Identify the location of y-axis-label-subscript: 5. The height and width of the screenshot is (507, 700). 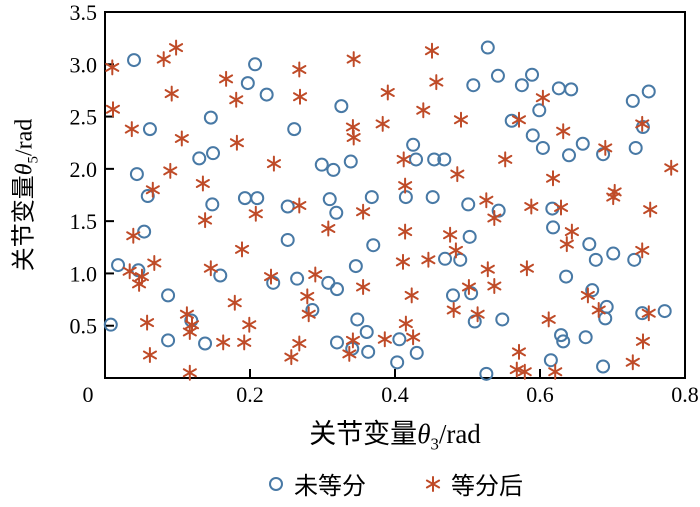
(33, 160).